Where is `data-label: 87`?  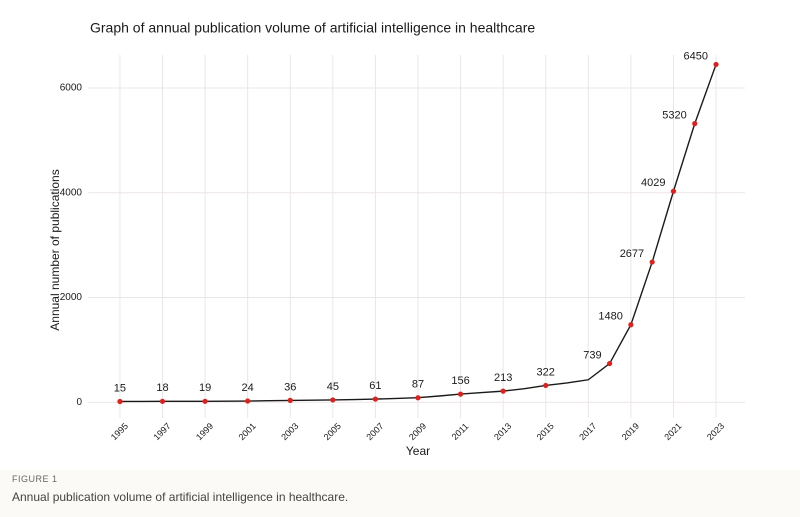 data-label: 87 is located at coordinates (418, 385).